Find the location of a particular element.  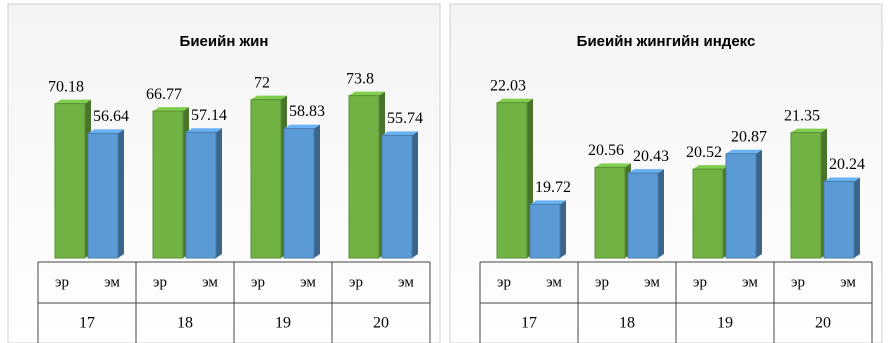

value-label: 20.87 is located at coordinates (749, 136).